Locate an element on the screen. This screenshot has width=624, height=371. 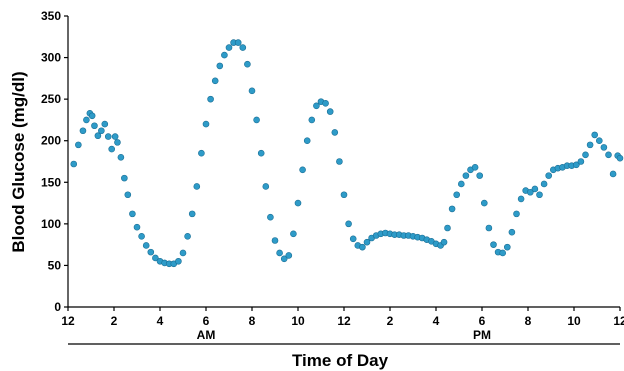
x-axis: 12 2 4 6 8 10 12 2 4 6 8 10 12 is located at coordinates (342, 317).